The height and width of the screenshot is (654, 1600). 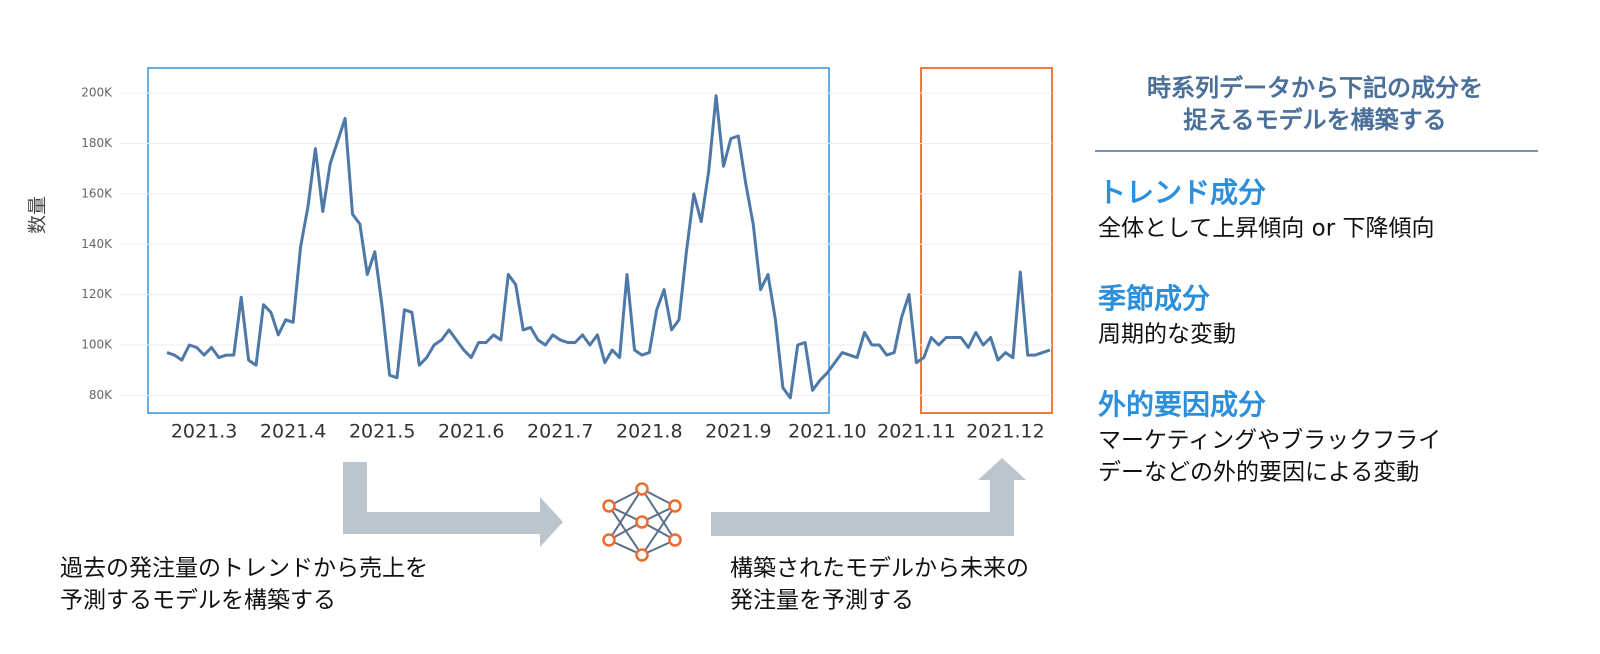 What do you see at coordinates (471, 432) in the screenshot?
I see `x-tick-label: 2021.6` at bounding box center [471, 432].